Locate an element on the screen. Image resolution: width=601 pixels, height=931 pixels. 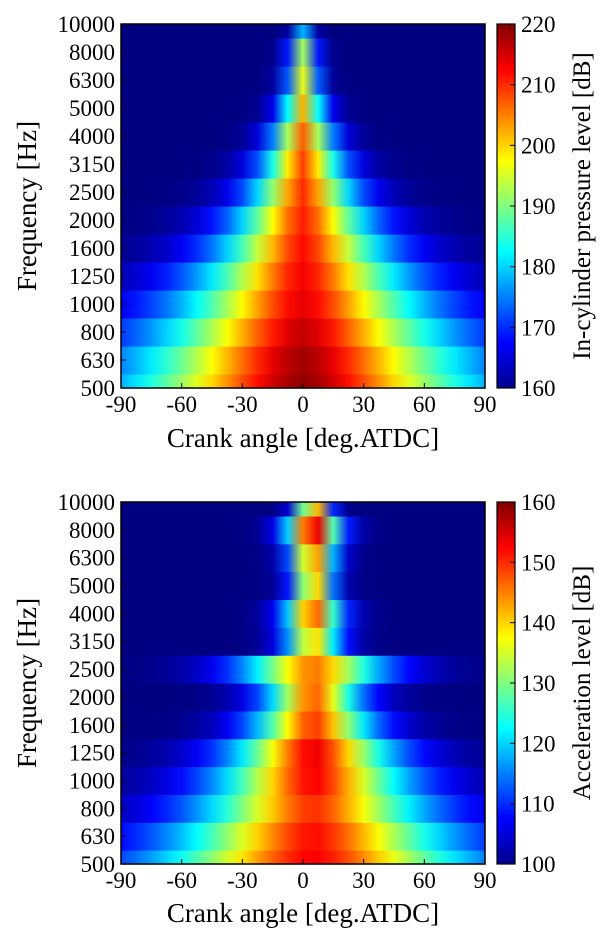
colorbar-tick-label: 140 is located at coordinates (538, 623).